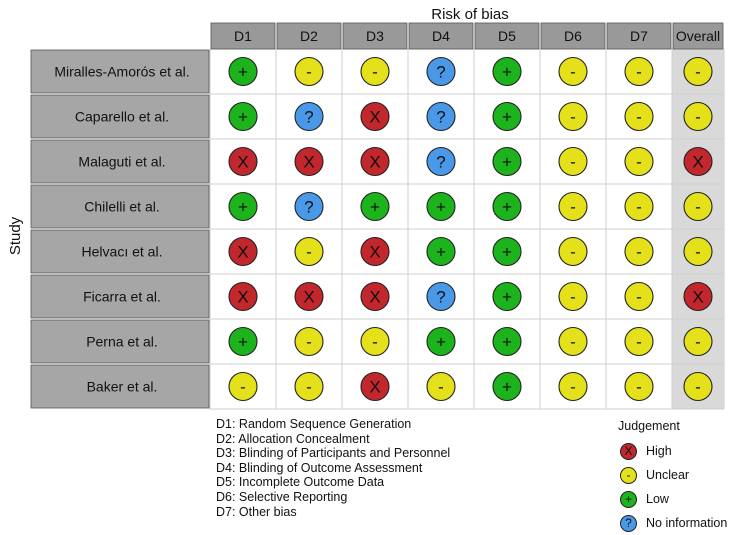 The width and height of the screenshot is (744, 535). I want to click on study-name: Perna et al., so click(122, 342).